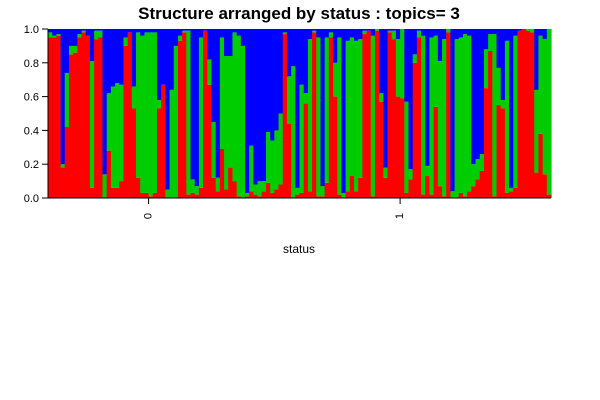  What do you see at coordinates (31, 199) in the screenshot?
I see `y-tick-label: 0.0` at bounding box center [31, 199].